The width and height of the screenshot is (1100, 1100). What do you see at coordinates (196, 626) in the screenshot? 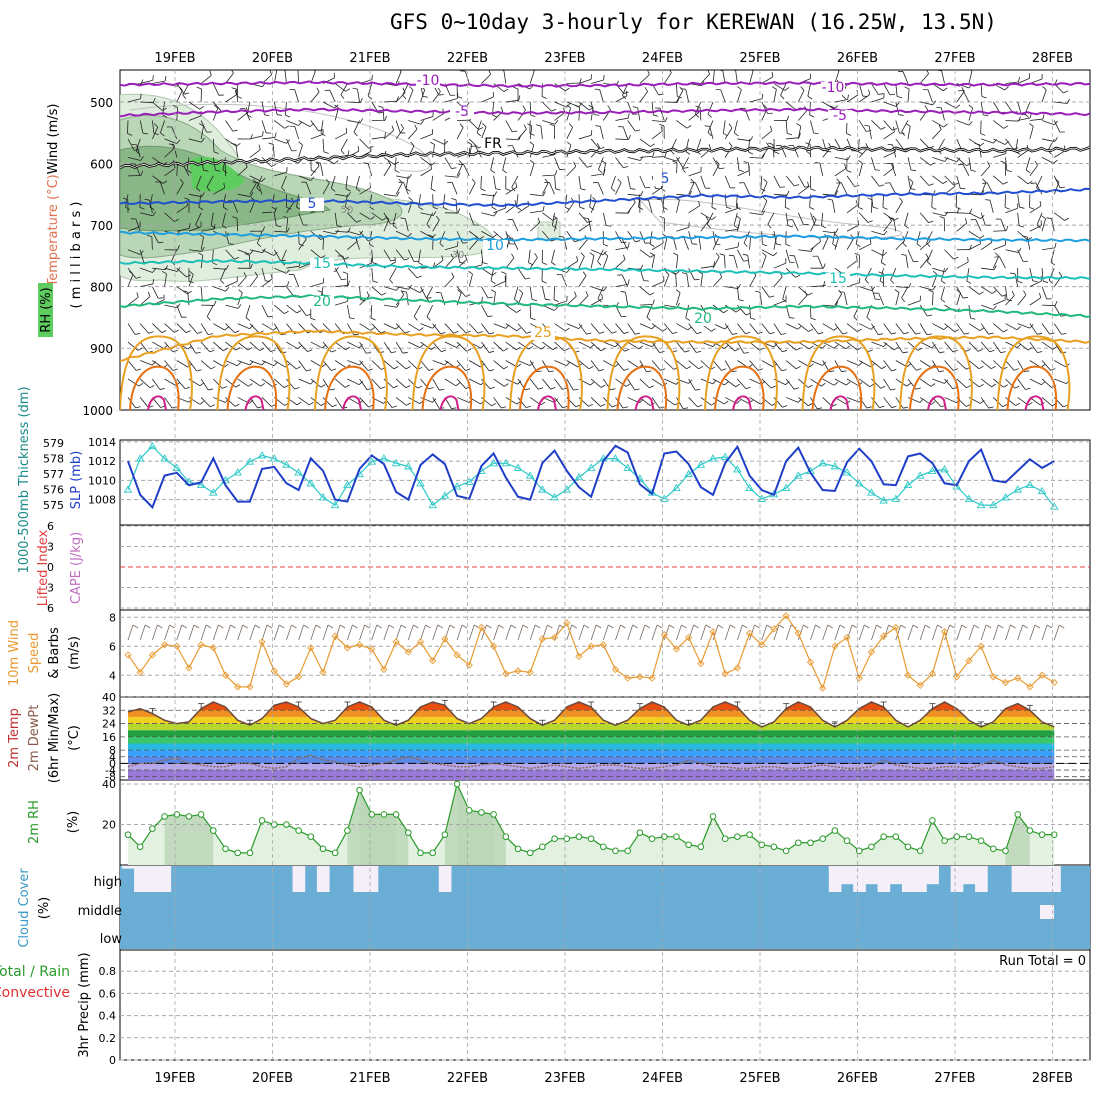
I see `wind10m-barb-feather` at bounding box center [196, 626].